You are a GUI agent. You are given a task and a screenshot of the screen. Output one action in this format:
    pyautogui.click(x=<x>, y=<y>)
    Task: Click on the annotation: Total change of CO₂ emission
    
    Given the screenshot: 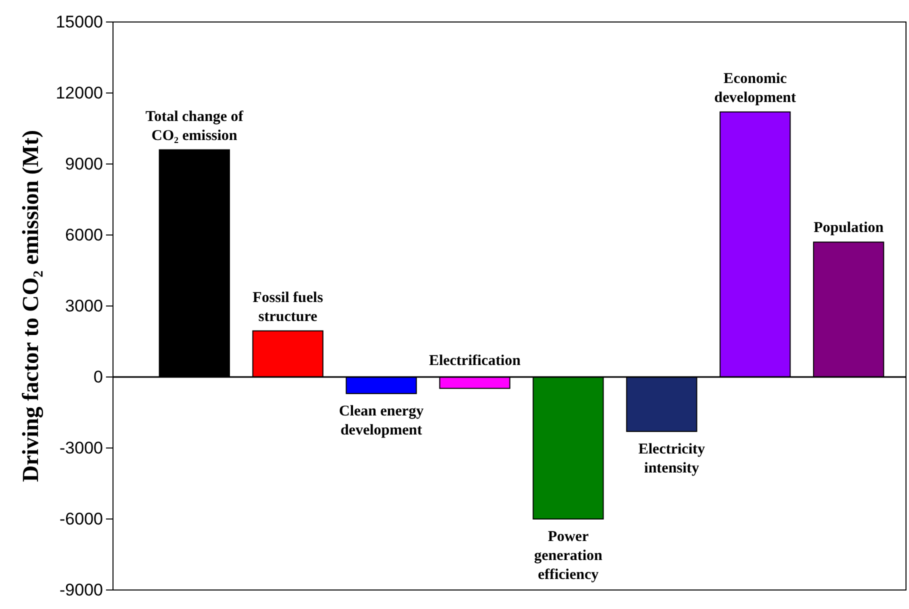 What is the action you would take?
    pyautogui.click(x=194, y=126)
    